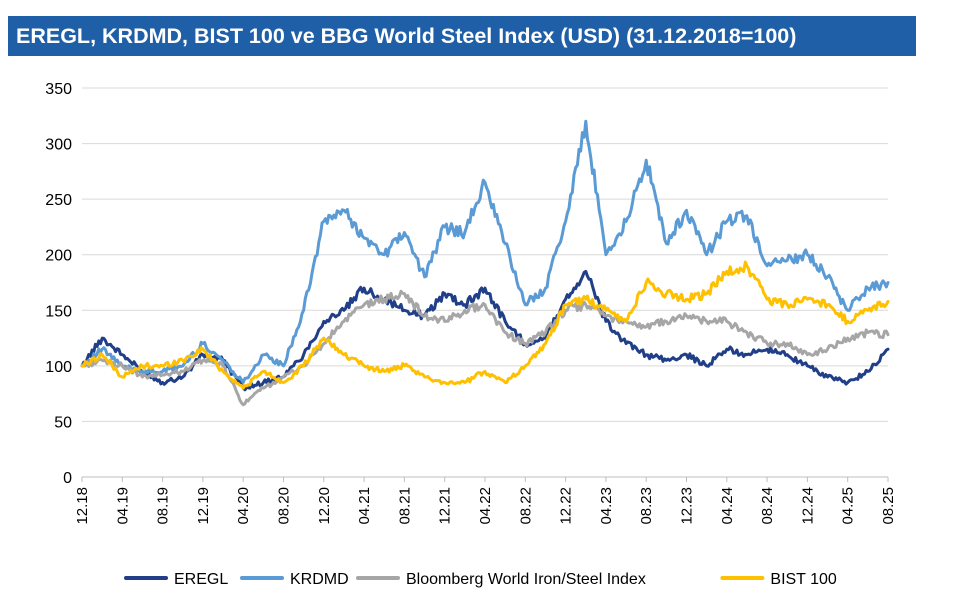 This screenshot has width=960, height=614. Describe the element at coordinates (364, 506) in the screenshot. I see `x-tick-label: 04.21` at that location.